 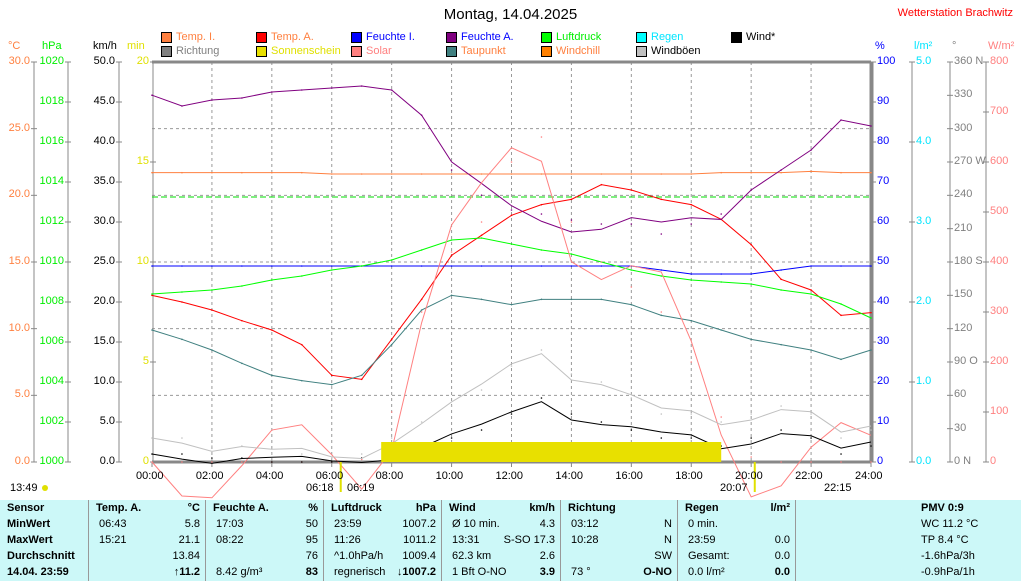 What do you see at coordinates (425, 508) in the screenshot?
I see `column-unit: hPa` at bounding box center [425, 508].